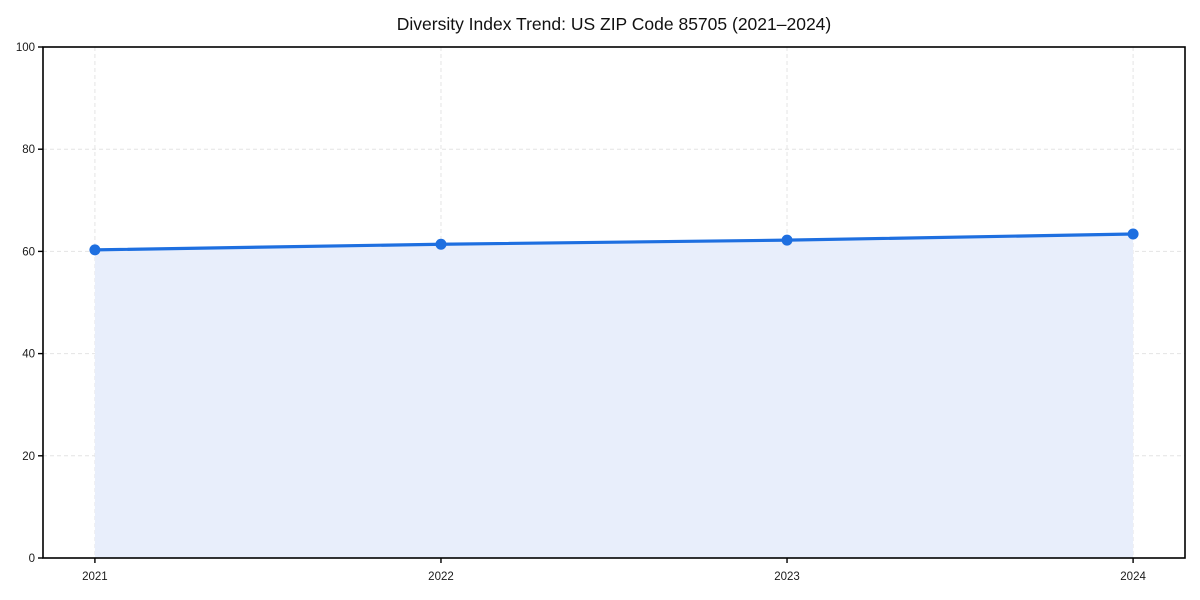 The width and height of the screenshot is (1200, 600). Describe the element at coordinates (95, 577) in the screenshot. I see `x-tick-label: 2021` at that location.